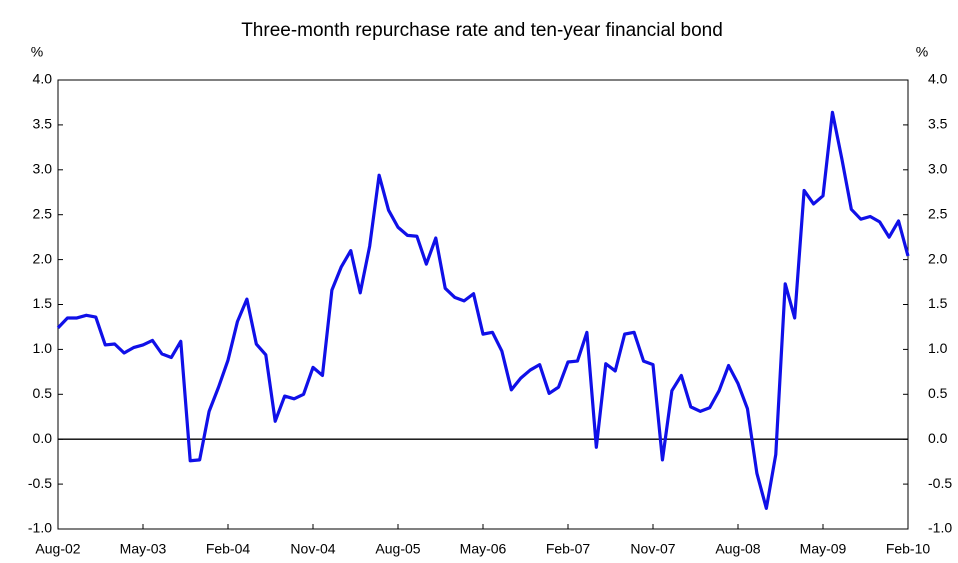 Image resolution: width=958 pixels, height=563 pixels. Describe the element at coordinates (938, 348) in the screenshot. I see `y2-tick-label: 1.0` at that location.